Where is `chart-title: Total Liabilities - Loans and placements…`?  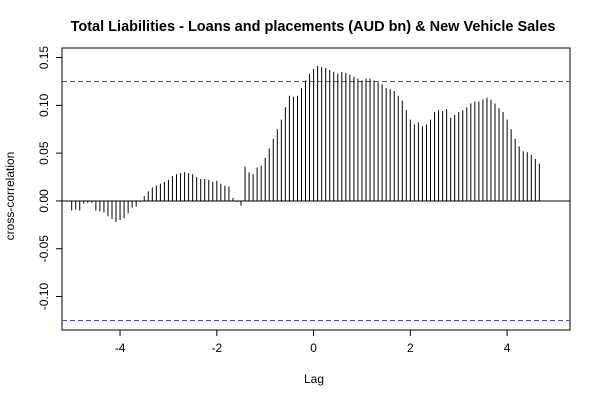 chart-title: Total Liabilities - Loans and placements… is located at coordinates (313, 27).